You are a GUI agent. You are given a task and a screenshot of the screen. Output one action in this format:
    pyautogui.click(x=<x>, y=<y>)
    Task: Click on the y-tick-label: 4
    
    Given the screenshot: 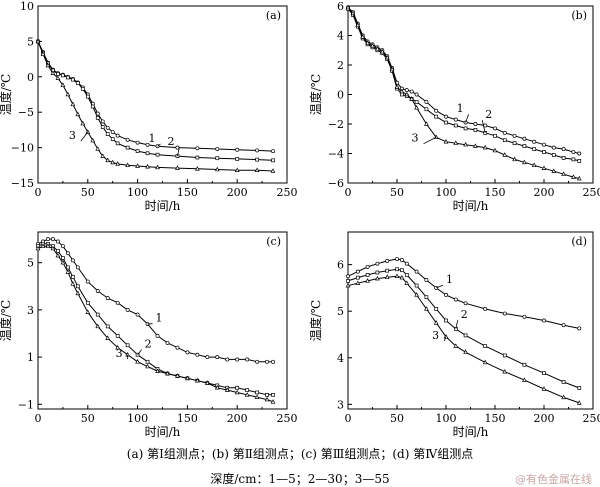 What is the action you would take?
    pyautogui.click(x=340, y=358)
    